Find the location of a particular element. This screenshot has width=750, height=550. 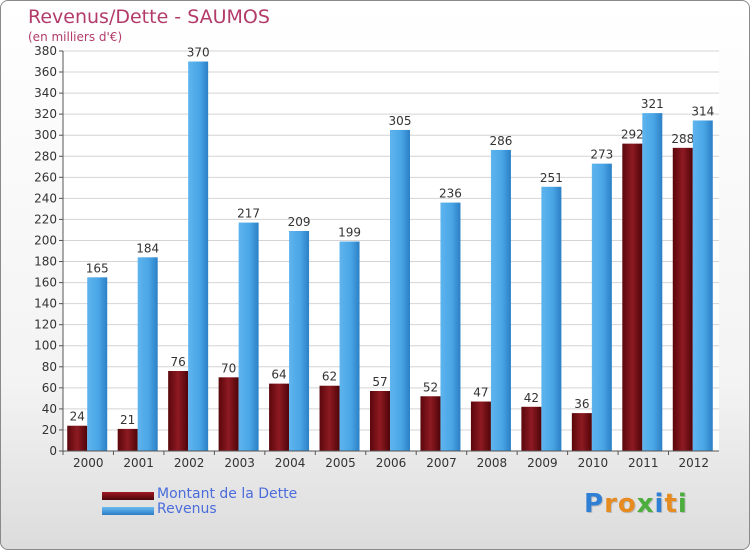

y-tick-label: 40 is located at coordinates (49, 409).